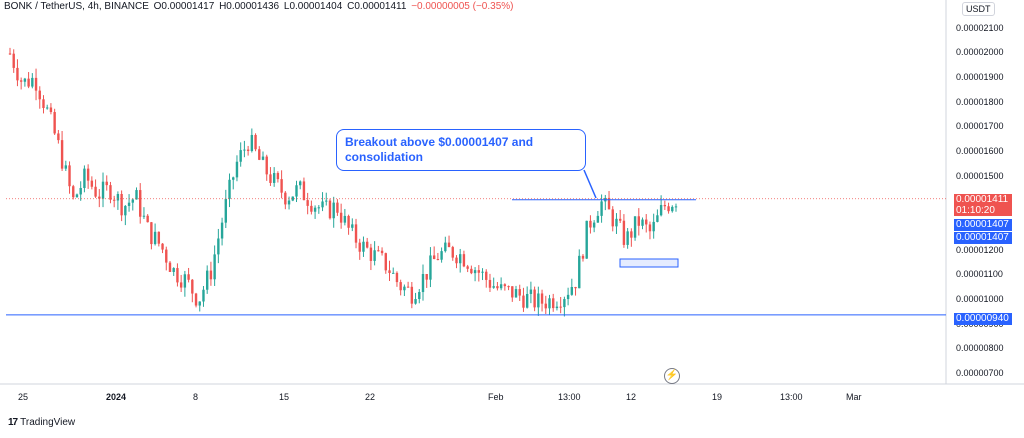 Image resolution: width=1024 pixels, height=438 pixels. What do you see at coordinates (48, 422) in the screenshot?
I see `brand-name: TradingView` at bounding box center [48, 422].